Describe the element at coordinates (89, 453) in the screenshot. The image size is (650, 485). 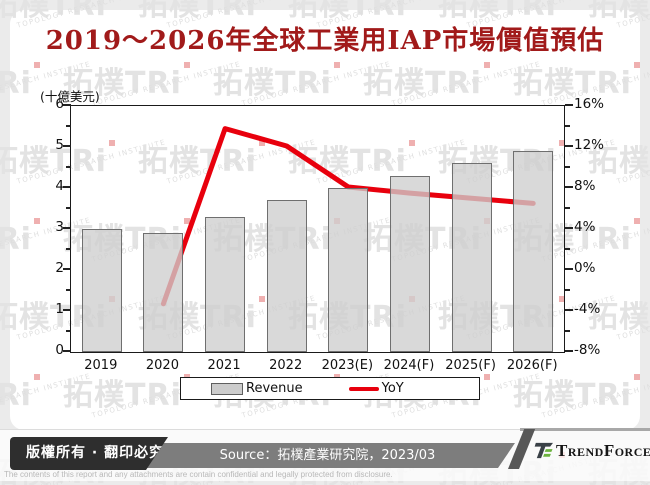
I see `copyright-box: 版權所有 · 翻印必究` at that location.